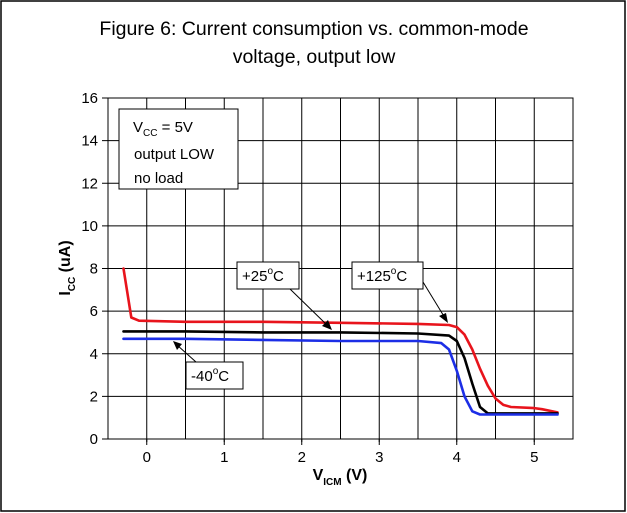 Image resolution: width=627 pixels, height=513 pixels. What do you see at coordinates (309, 307) in the screenshot?
I see `series-label-25c-pointer` at bounding box center [309, 307].